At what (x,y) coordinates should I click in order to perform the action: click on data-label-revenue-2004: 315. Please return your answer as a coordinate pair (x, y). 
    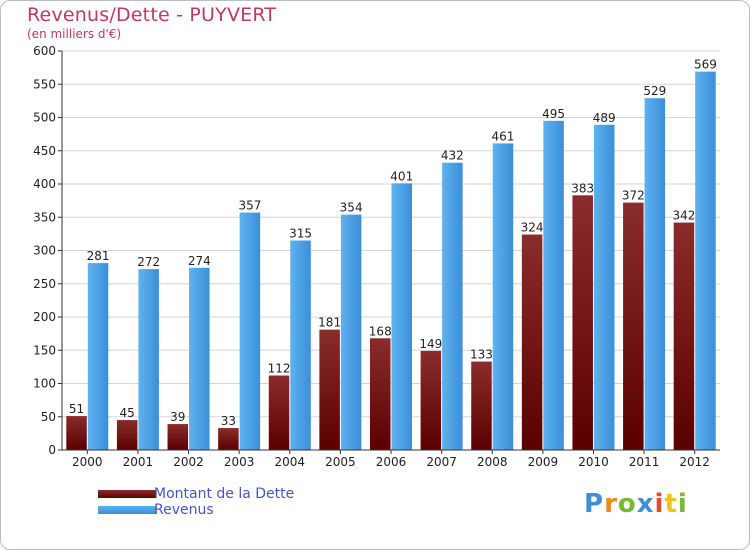
    Looking at the image, I should click on (300, 234).